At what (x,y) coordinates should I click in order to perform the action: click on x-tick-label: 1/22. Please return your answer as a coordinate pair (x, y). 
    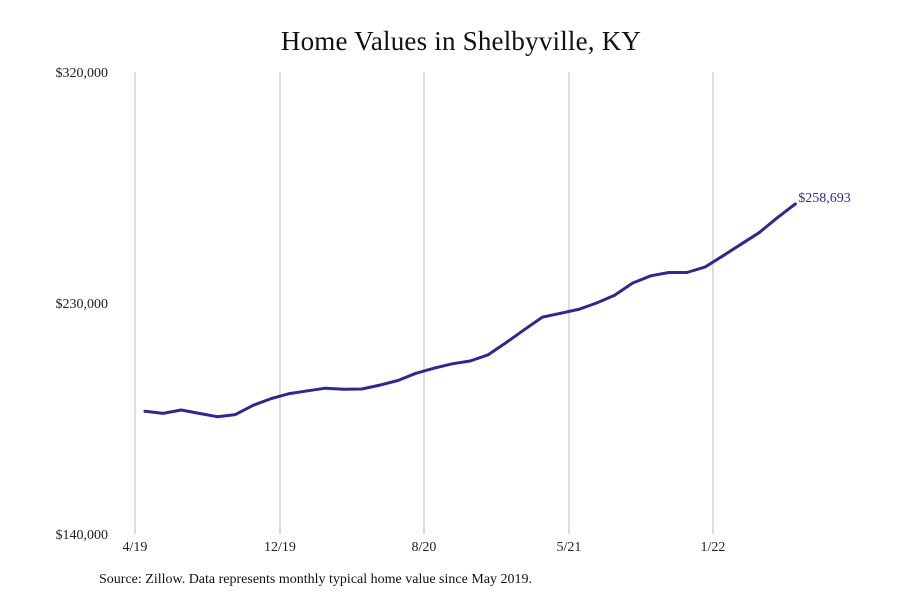
    Looking at the image, I should click on (713, 547).